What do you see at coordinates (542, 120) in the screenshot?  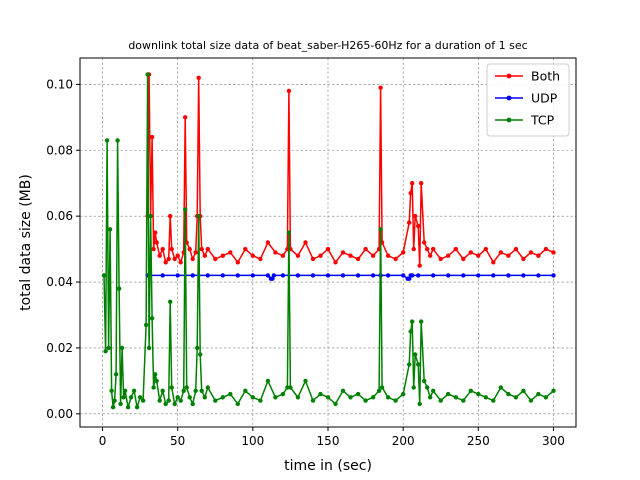 I see `legend-label: TCP` at bounding box center [542, 120].